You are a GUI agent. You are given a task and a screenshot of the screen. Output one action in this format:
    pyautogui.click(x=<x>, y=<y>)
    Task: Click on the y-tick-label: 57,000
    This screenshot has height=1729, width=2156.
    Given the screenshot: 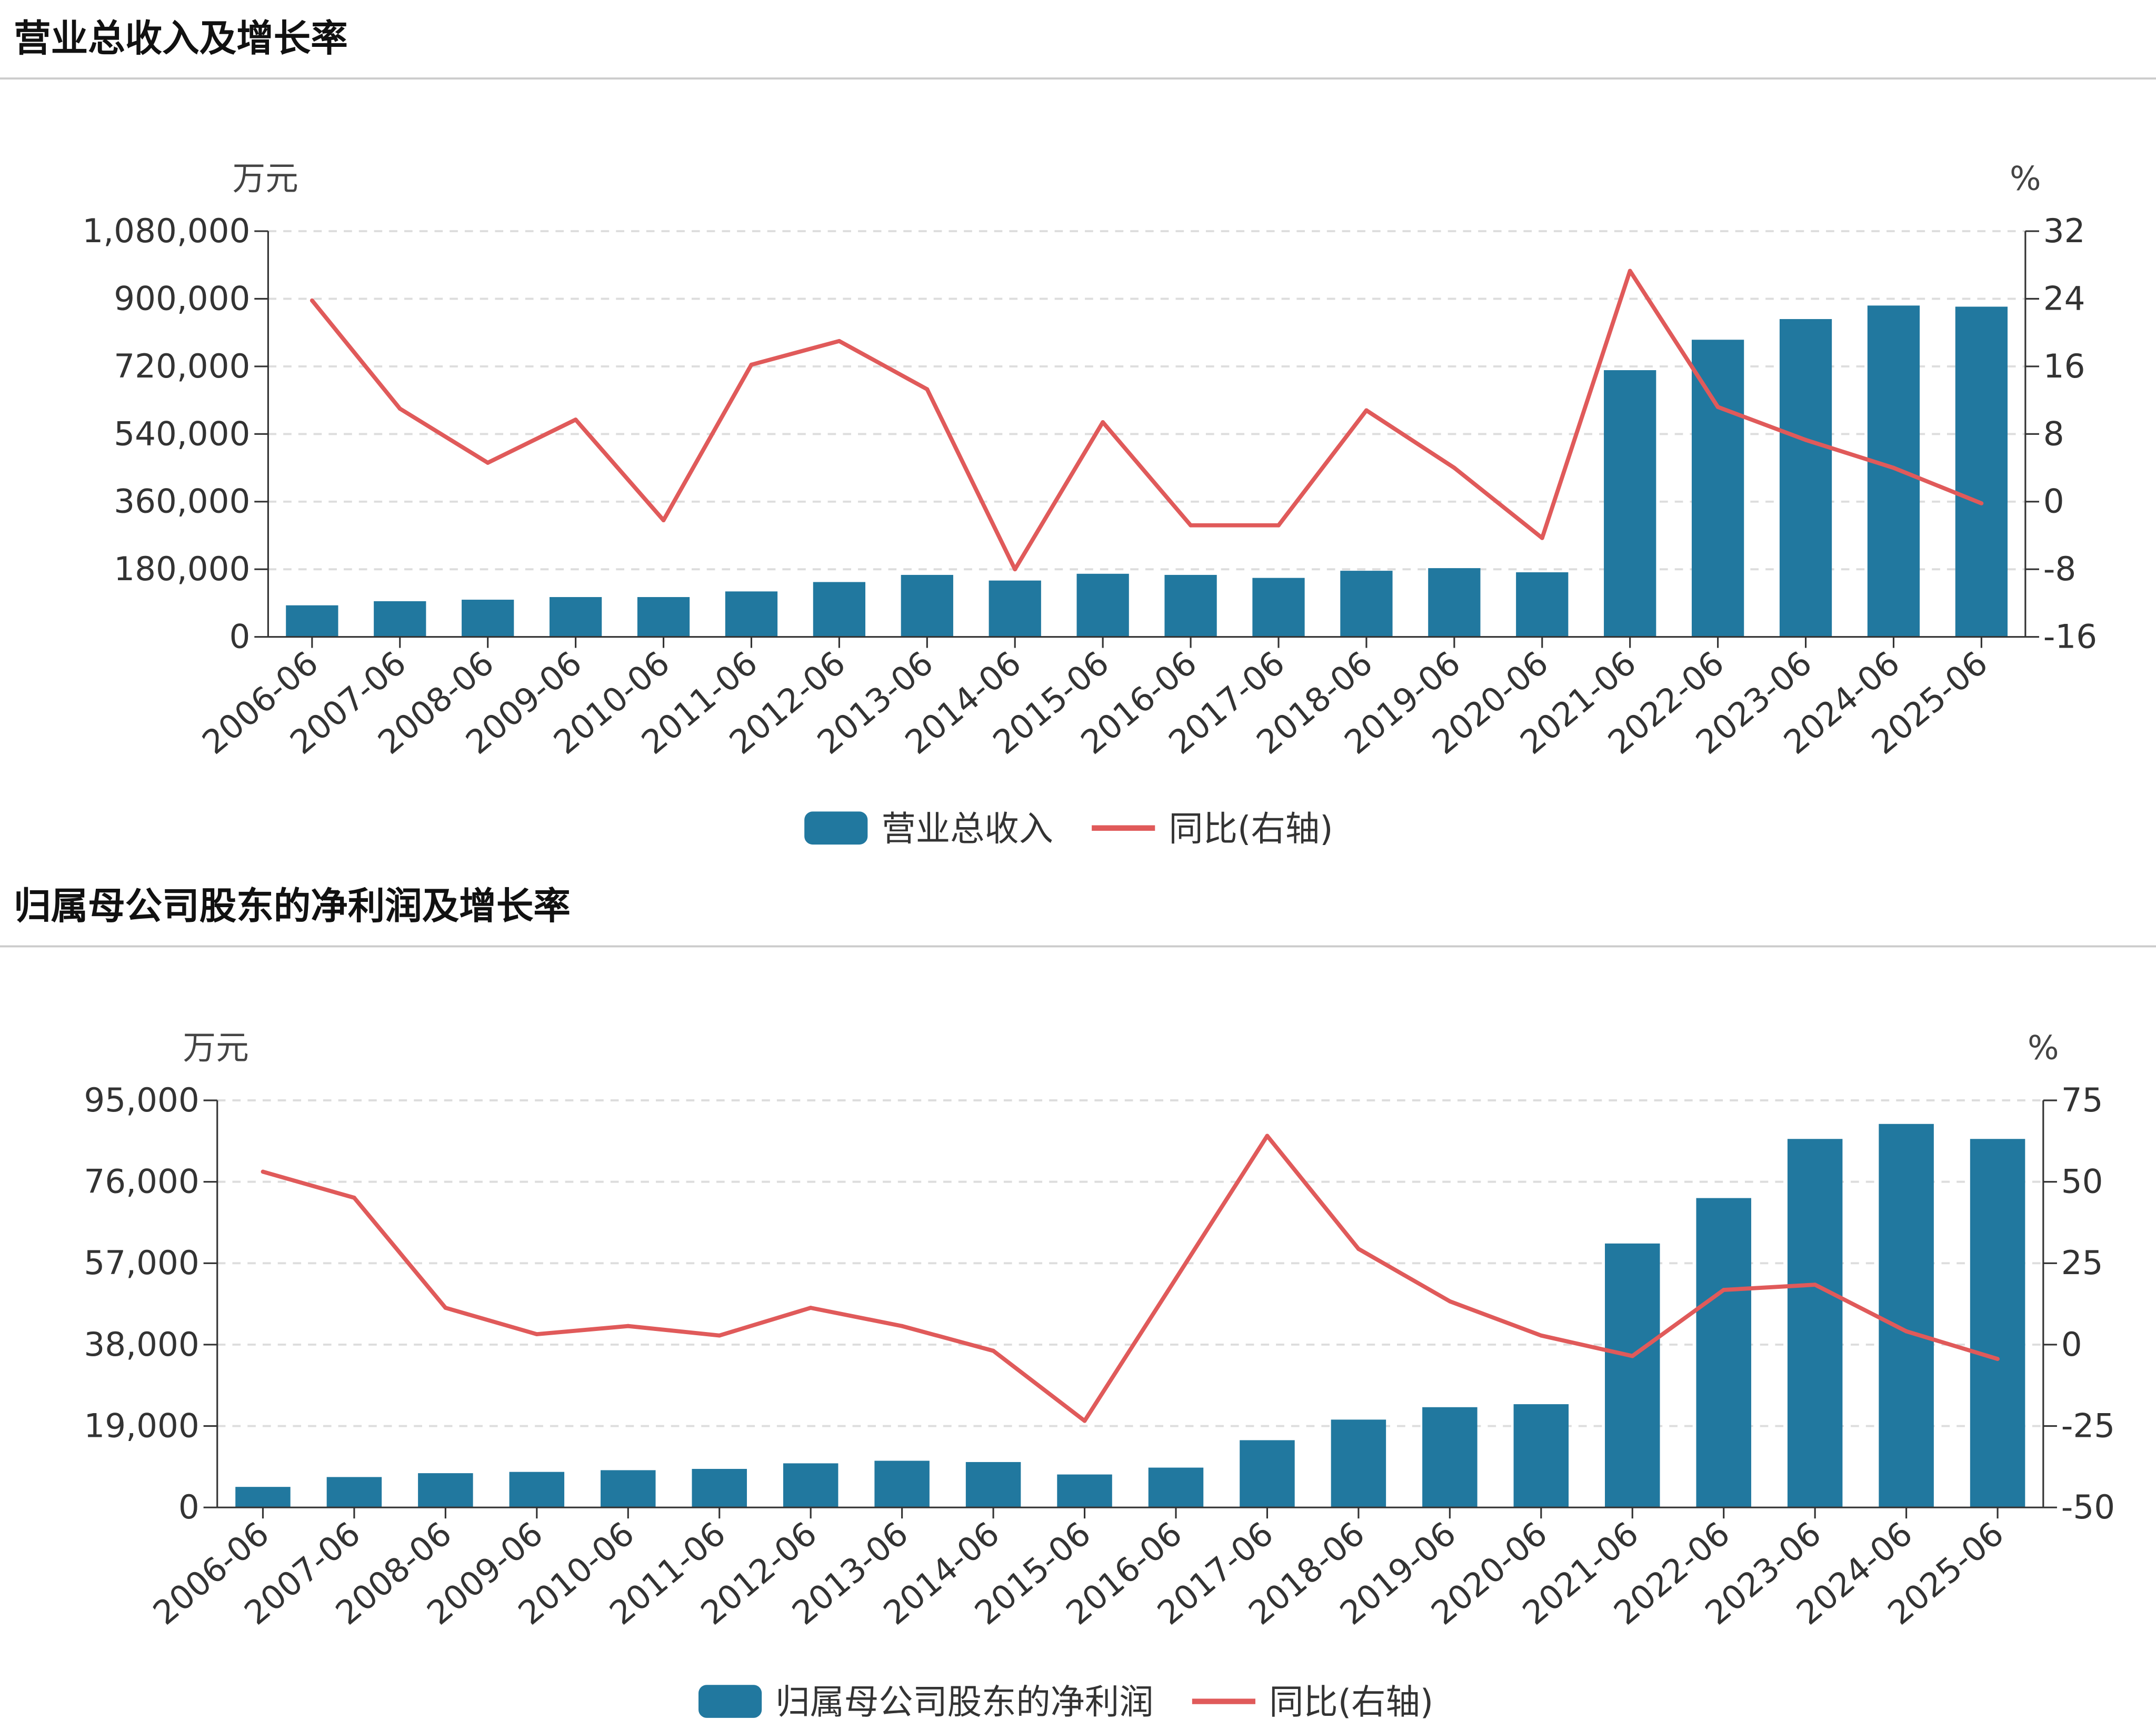 What is the action you would take?
    pyautogui.click(x=141, y=1263)
    